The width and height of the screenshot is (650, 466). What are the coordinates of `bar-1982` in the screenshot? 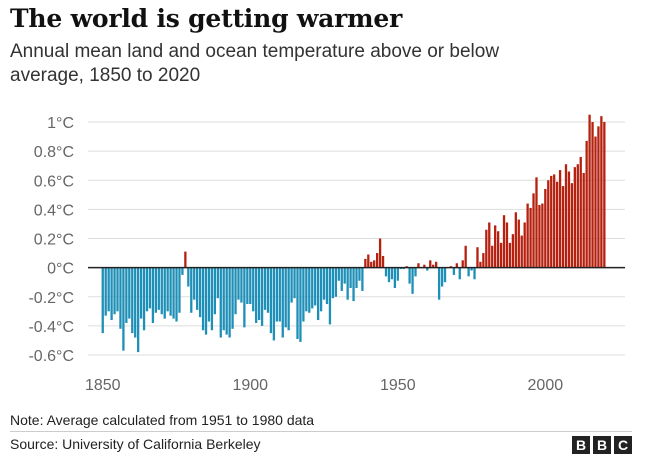 It's located at (492, 256).